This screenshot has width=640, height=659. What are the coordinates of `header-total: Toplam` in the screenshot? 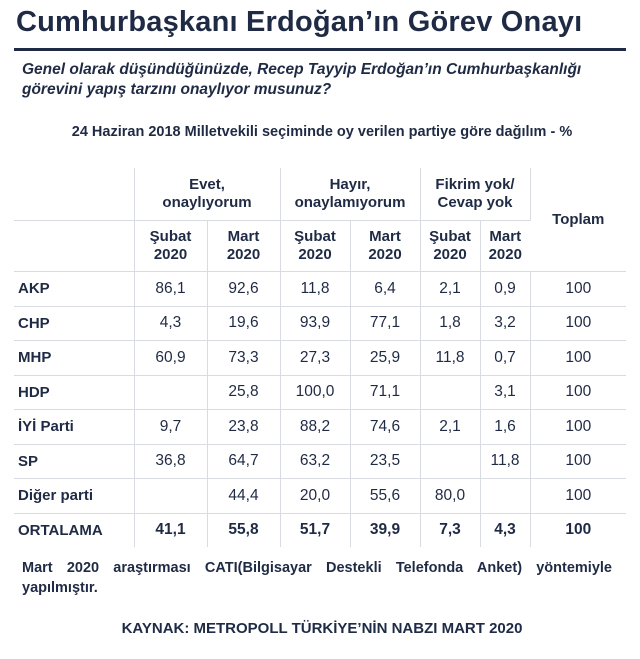 It's located at (578, 219).